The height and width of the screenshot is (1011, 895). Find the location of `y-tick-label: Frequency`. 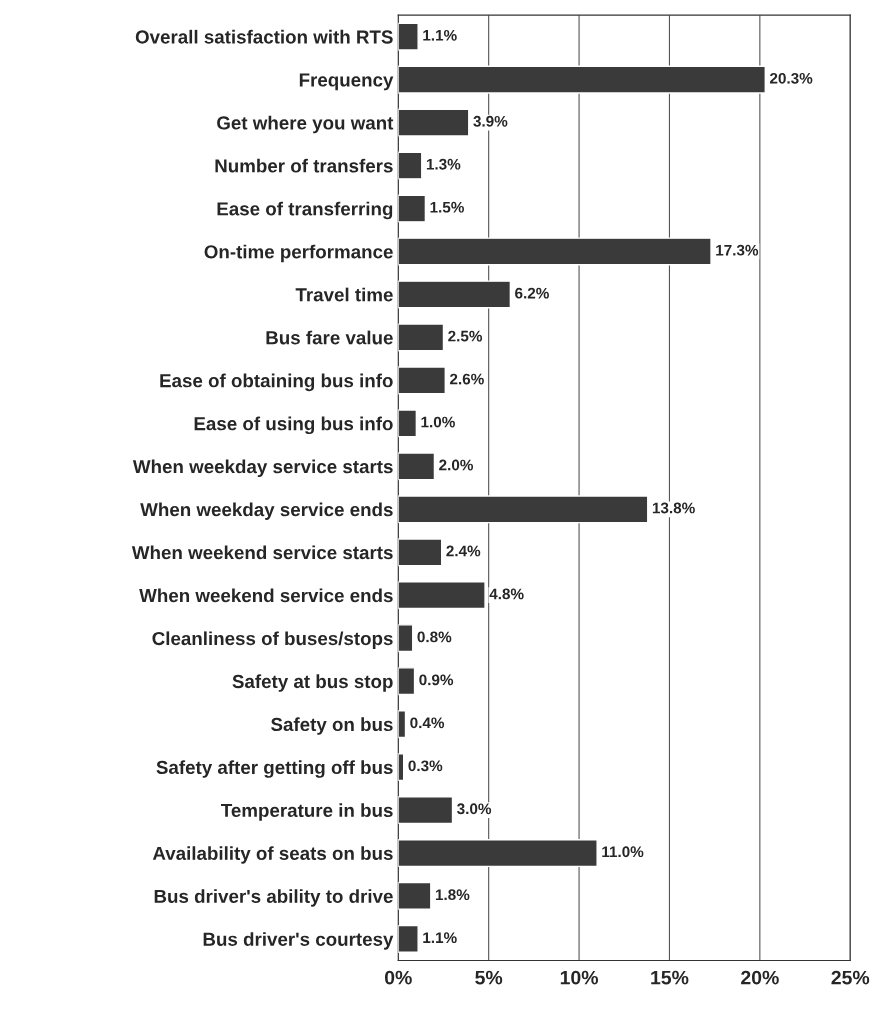

y-tick-label: Frequency is located at coordinates (346, 82).